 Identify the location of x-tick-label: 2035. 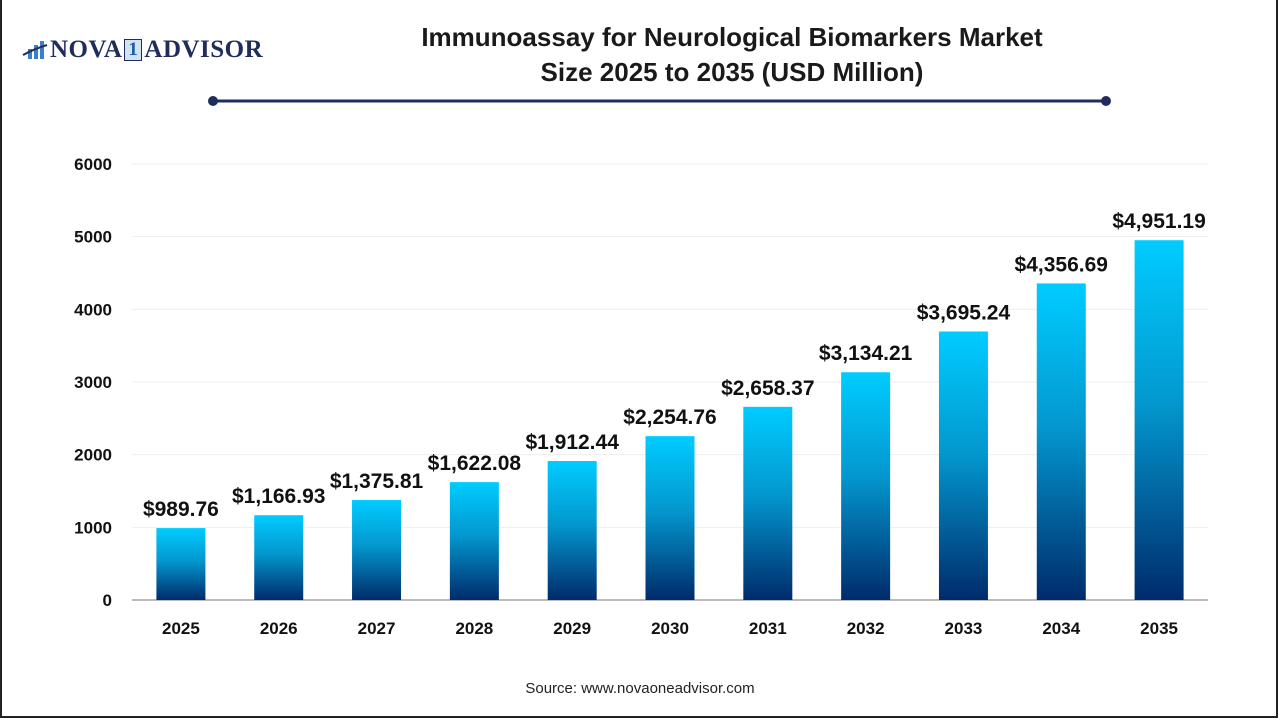
(1159, 628).